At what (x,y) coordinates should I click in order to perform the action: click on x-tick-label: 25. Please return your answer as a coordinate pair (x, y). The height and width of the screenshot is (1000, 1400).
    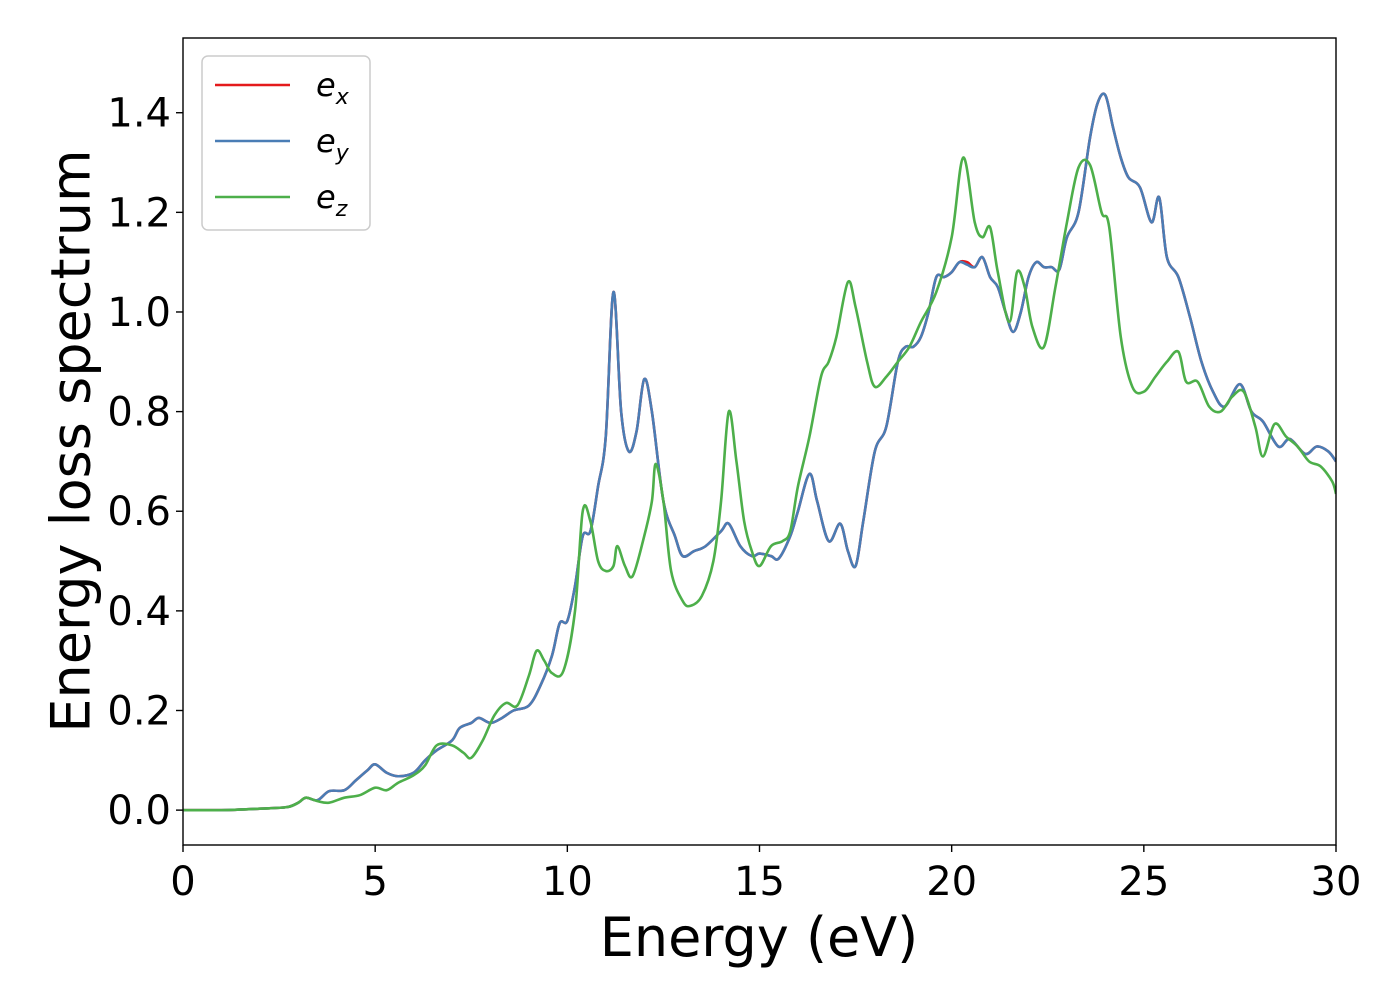
    Looking at the image, I should click on (1143, 882).